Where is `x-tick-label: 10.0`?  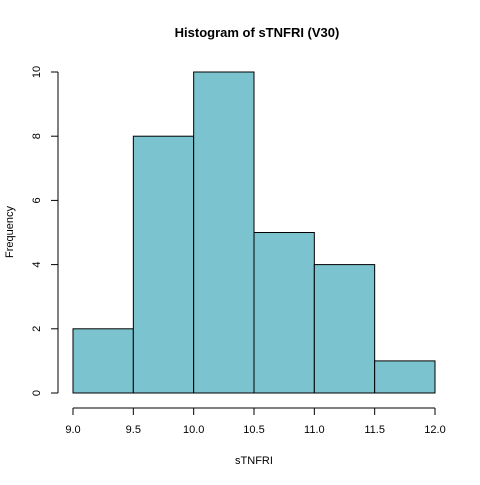 x-tick-label: 10.0 is located at coordinates (193, 430).